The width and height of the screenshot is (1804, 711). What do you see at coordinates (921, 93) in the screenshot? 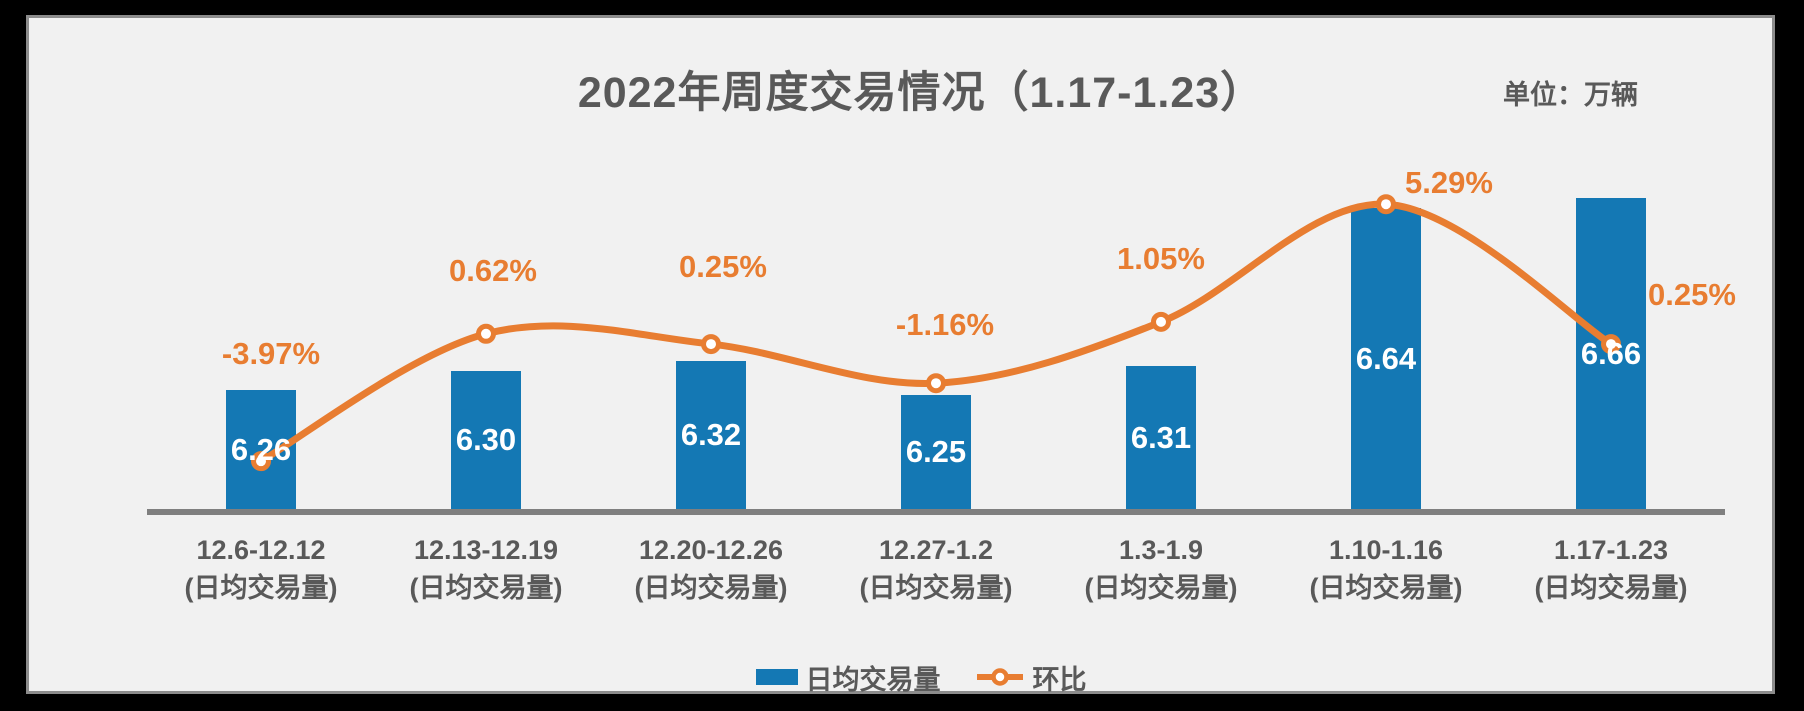
I see `chart-title: 2022年周度交易情况（1.17-1.23）` at bounding box center [921, 93].